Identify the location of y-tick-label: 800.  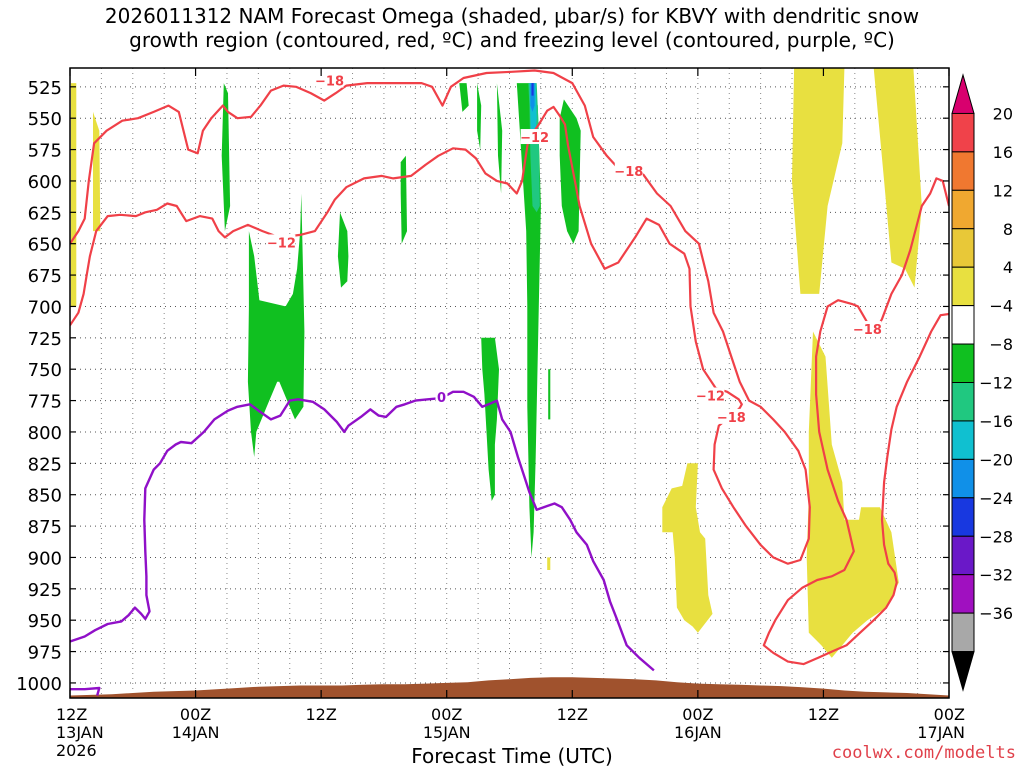
(45, 433).